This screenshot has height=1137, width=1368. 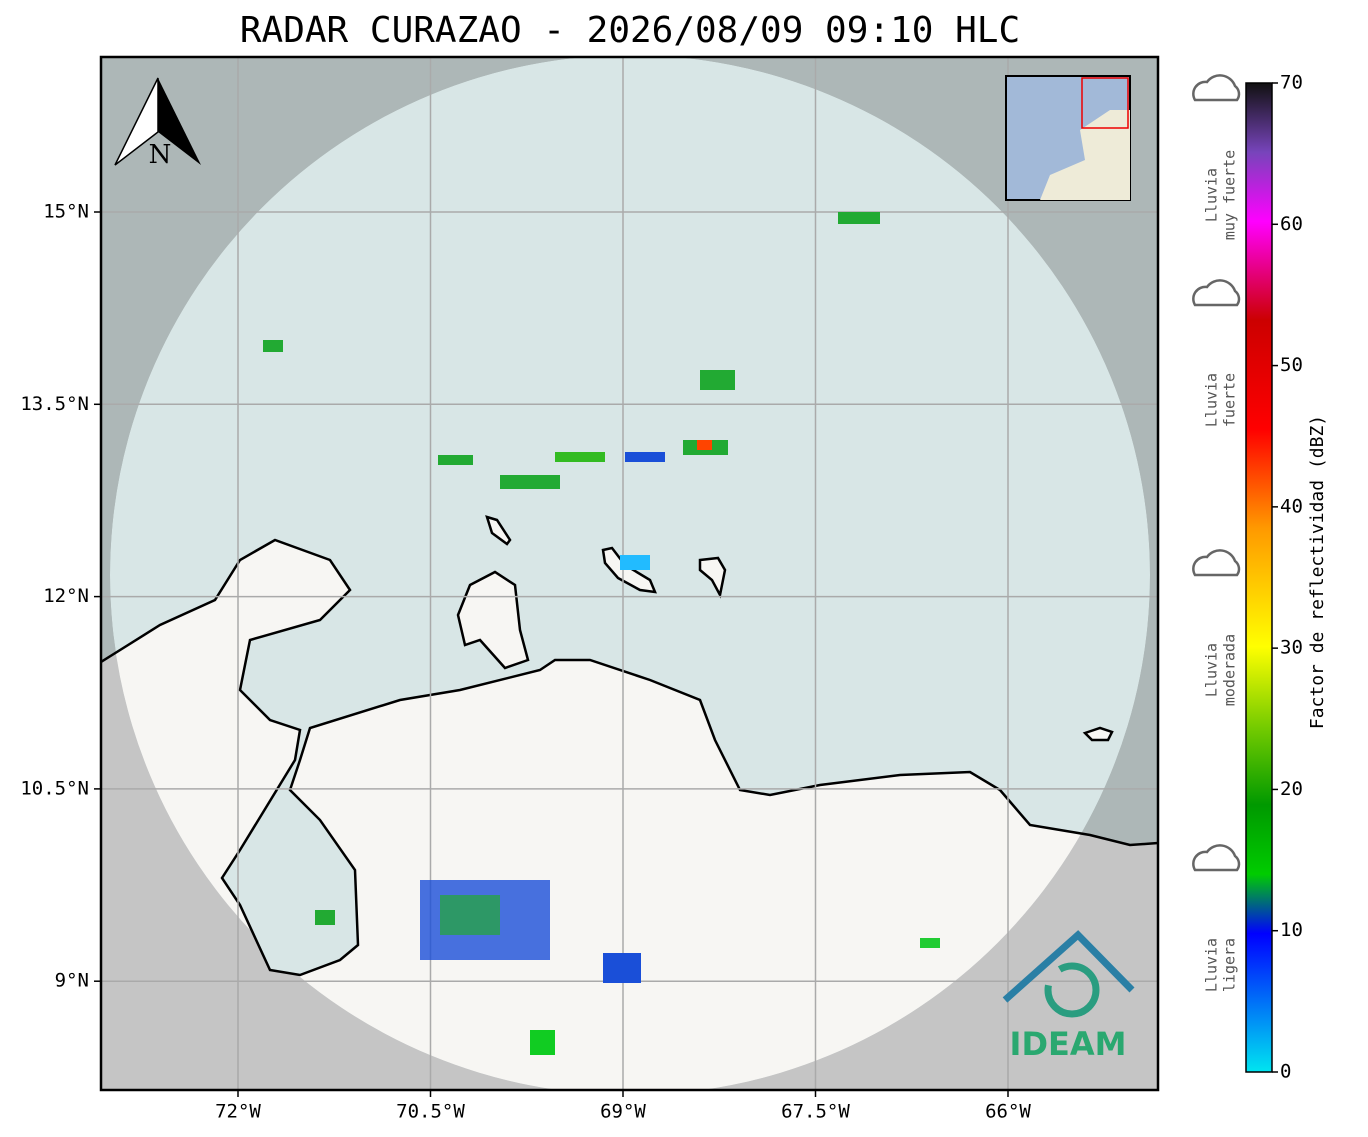 What do you see at coordinates (712, 577) in the screenshot?
I see `bonaire` at bounding box center [712, 577].